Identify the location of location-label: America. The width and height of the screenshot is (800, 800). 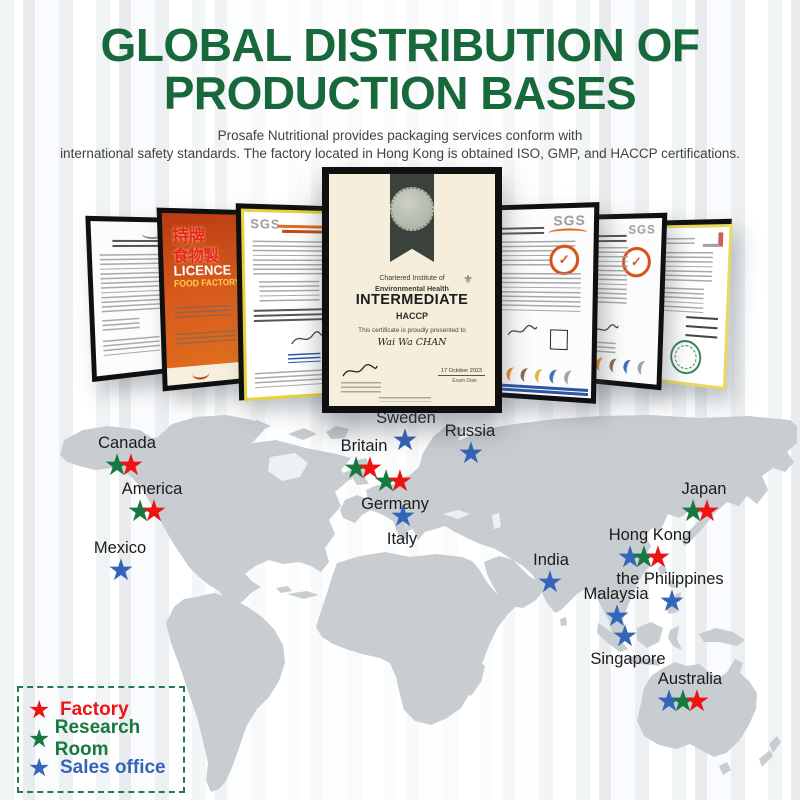
(152, 489).